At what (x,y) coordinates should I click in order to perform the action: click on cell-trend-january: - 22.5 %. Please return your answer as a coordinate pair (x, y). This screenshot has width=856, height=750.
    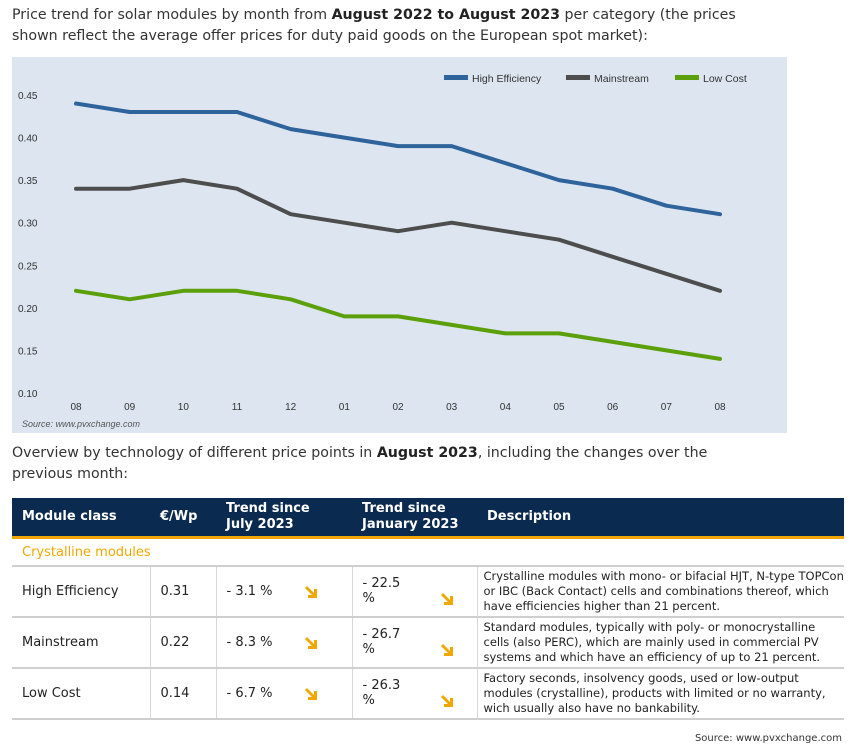
    Looking at the image, I should click on (415, 592).